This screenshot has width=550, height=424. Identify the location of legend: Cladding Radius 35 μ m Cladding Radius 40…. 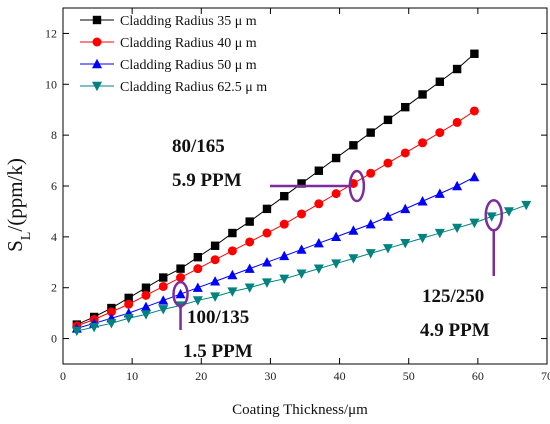
(173, 54).